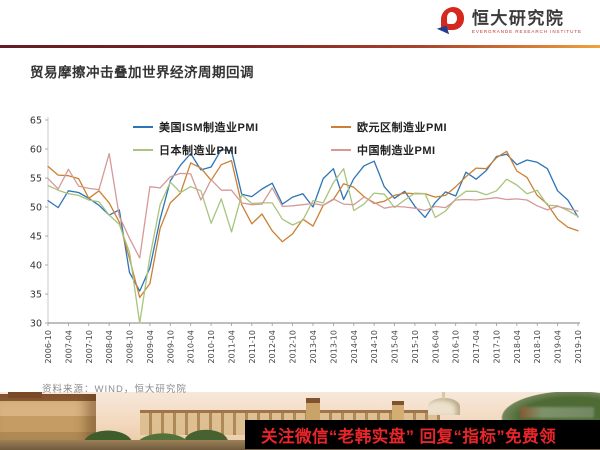  What do you see at coordinates (395, 346) in the screenshot?
I see `x-tick-label: 2015-04` at bounding box center [395, 346].